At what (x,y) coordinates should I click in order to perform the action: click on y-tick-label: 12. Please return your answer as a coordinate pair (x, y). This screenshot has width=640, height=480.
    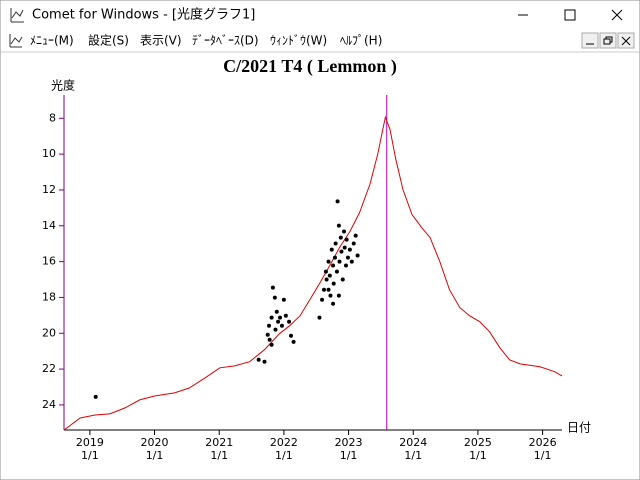
    Looking at the image, I should click on (49, 189).